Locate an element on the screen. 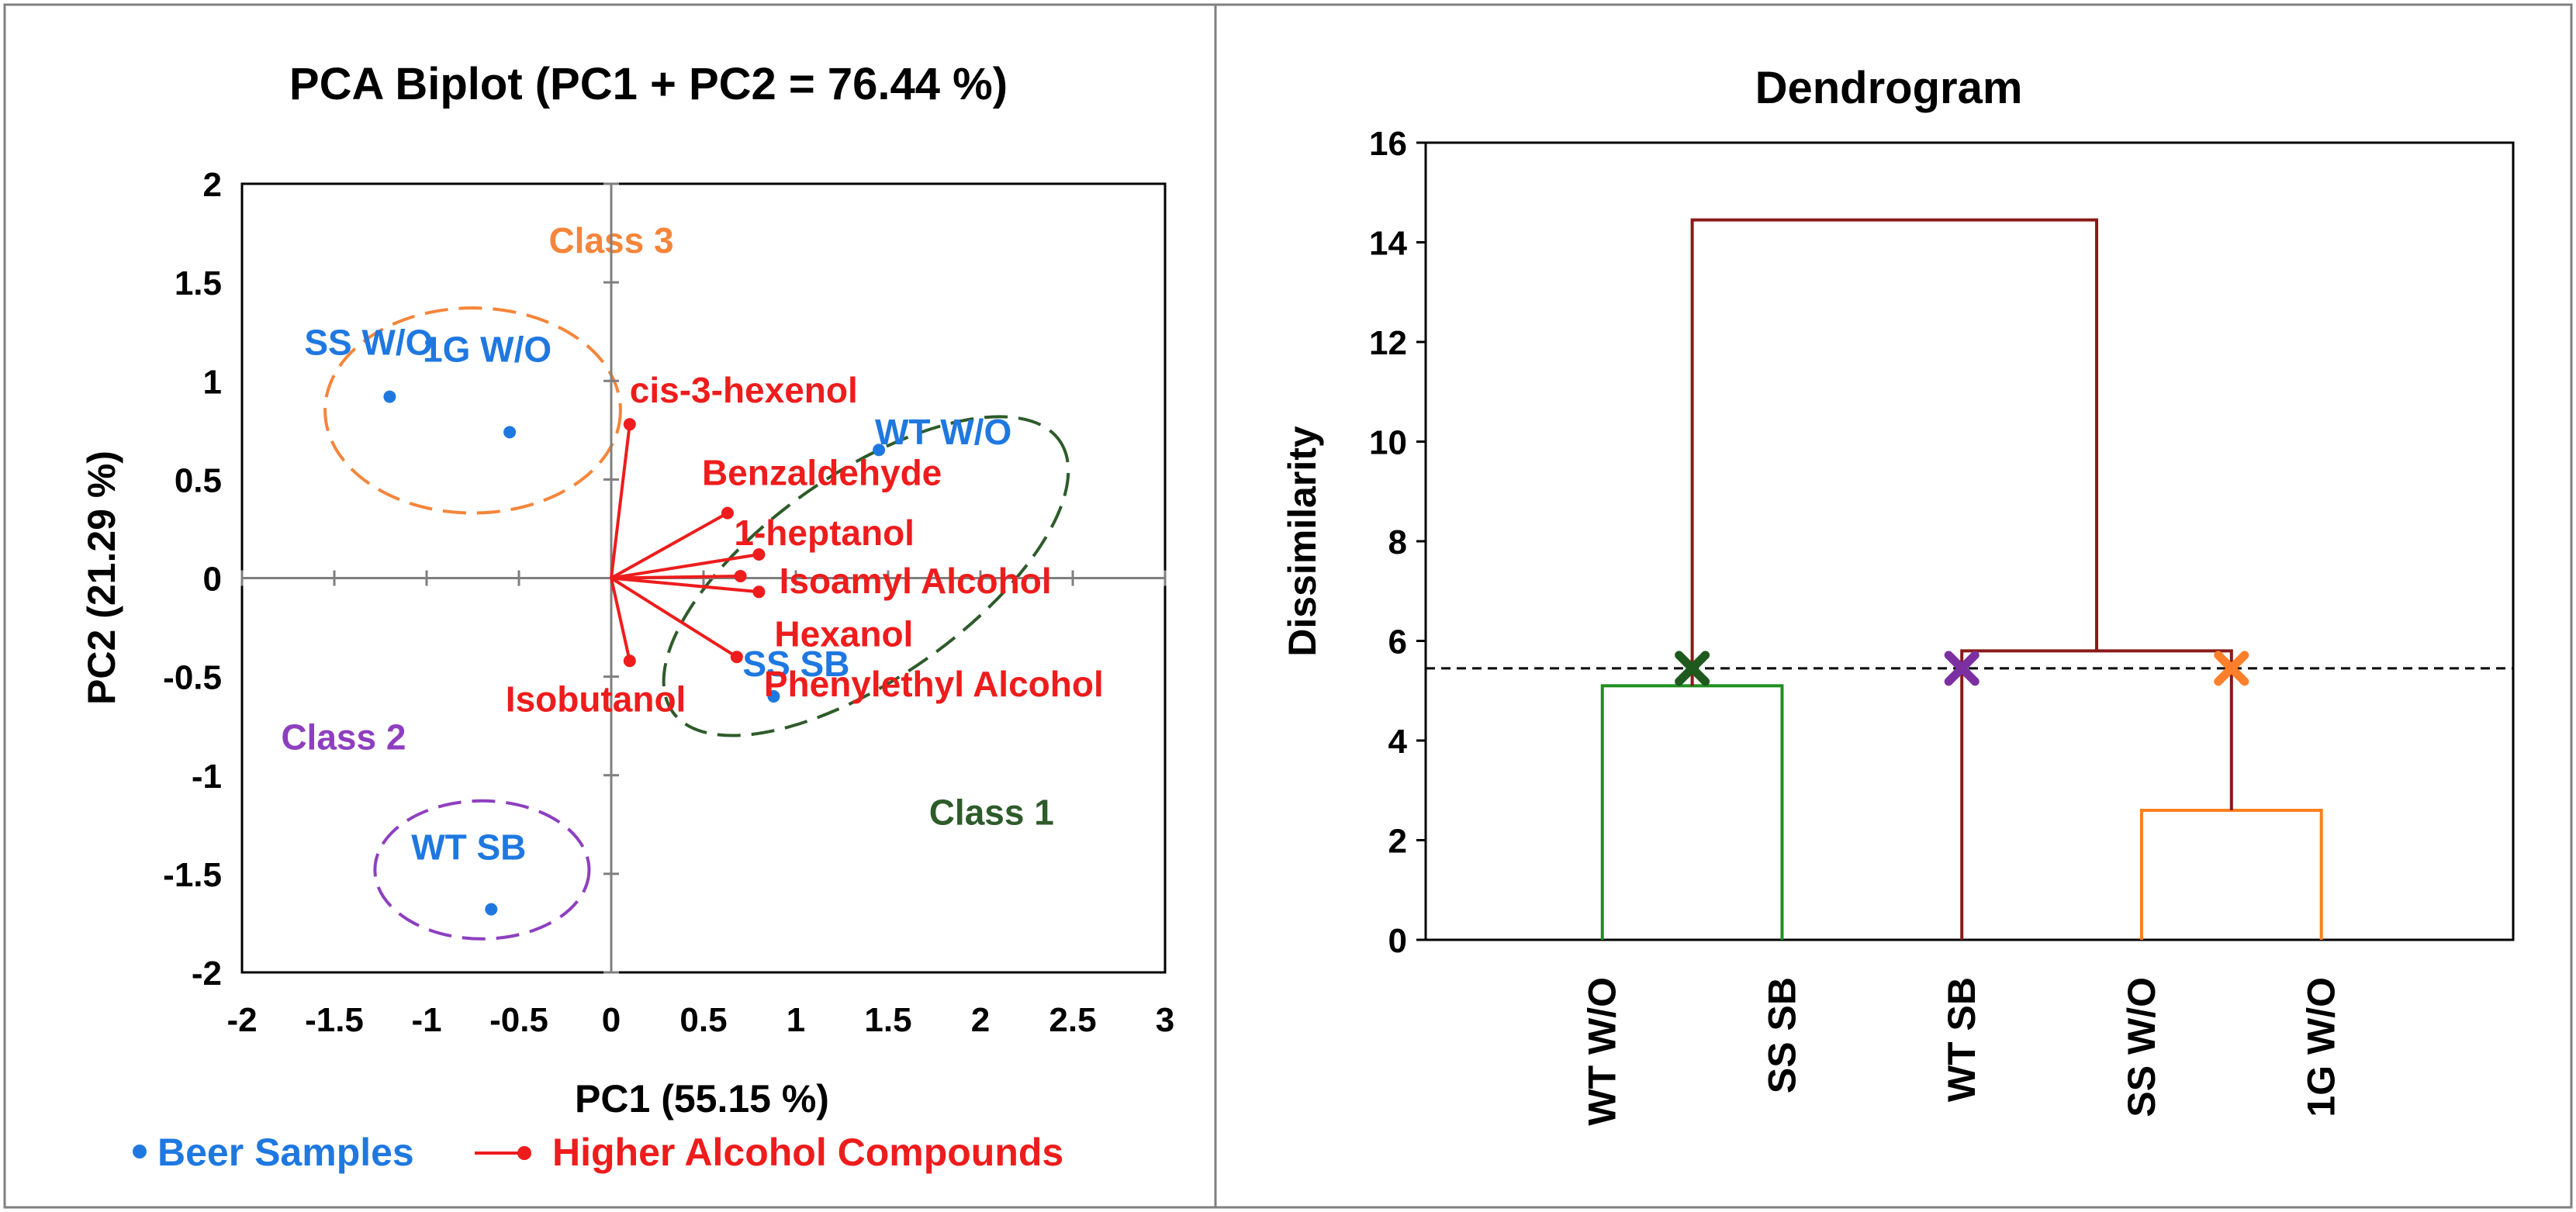 The image size is (2576, 1212). compound-label: cis-3-hexenol is located at coordinates (744, 390).